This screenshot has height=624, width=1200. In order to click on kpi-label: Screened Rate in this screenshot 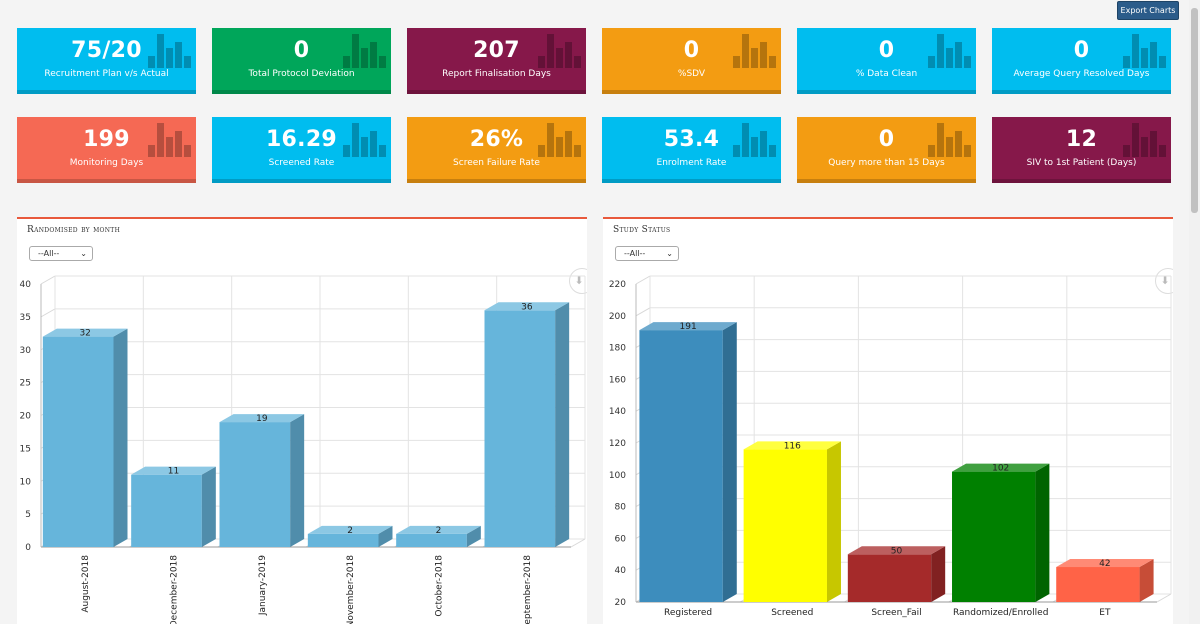, I will do `click(301, 163)`.